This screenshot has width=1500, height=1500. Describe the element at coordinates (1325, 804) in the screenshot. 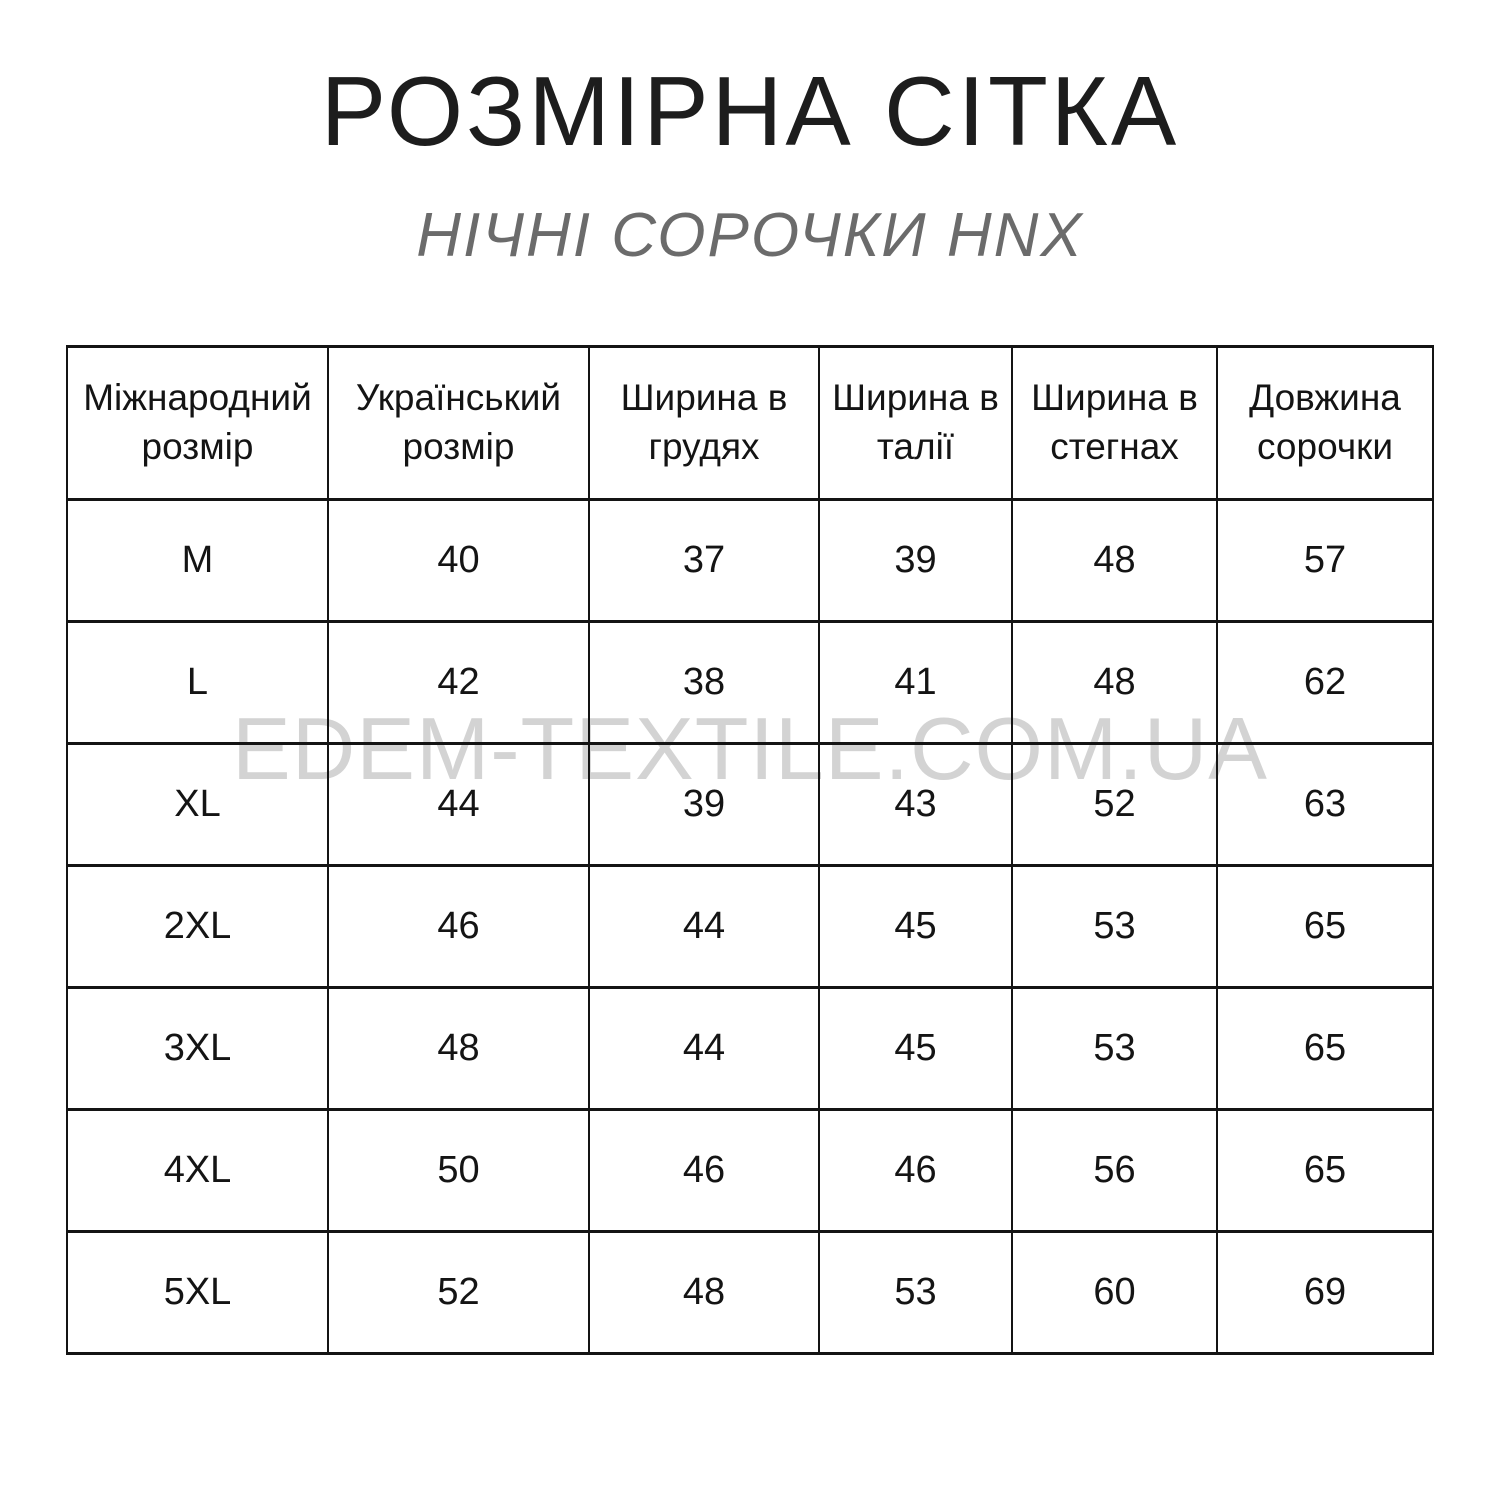

I see `measurement-value-cell: 63` at that location.